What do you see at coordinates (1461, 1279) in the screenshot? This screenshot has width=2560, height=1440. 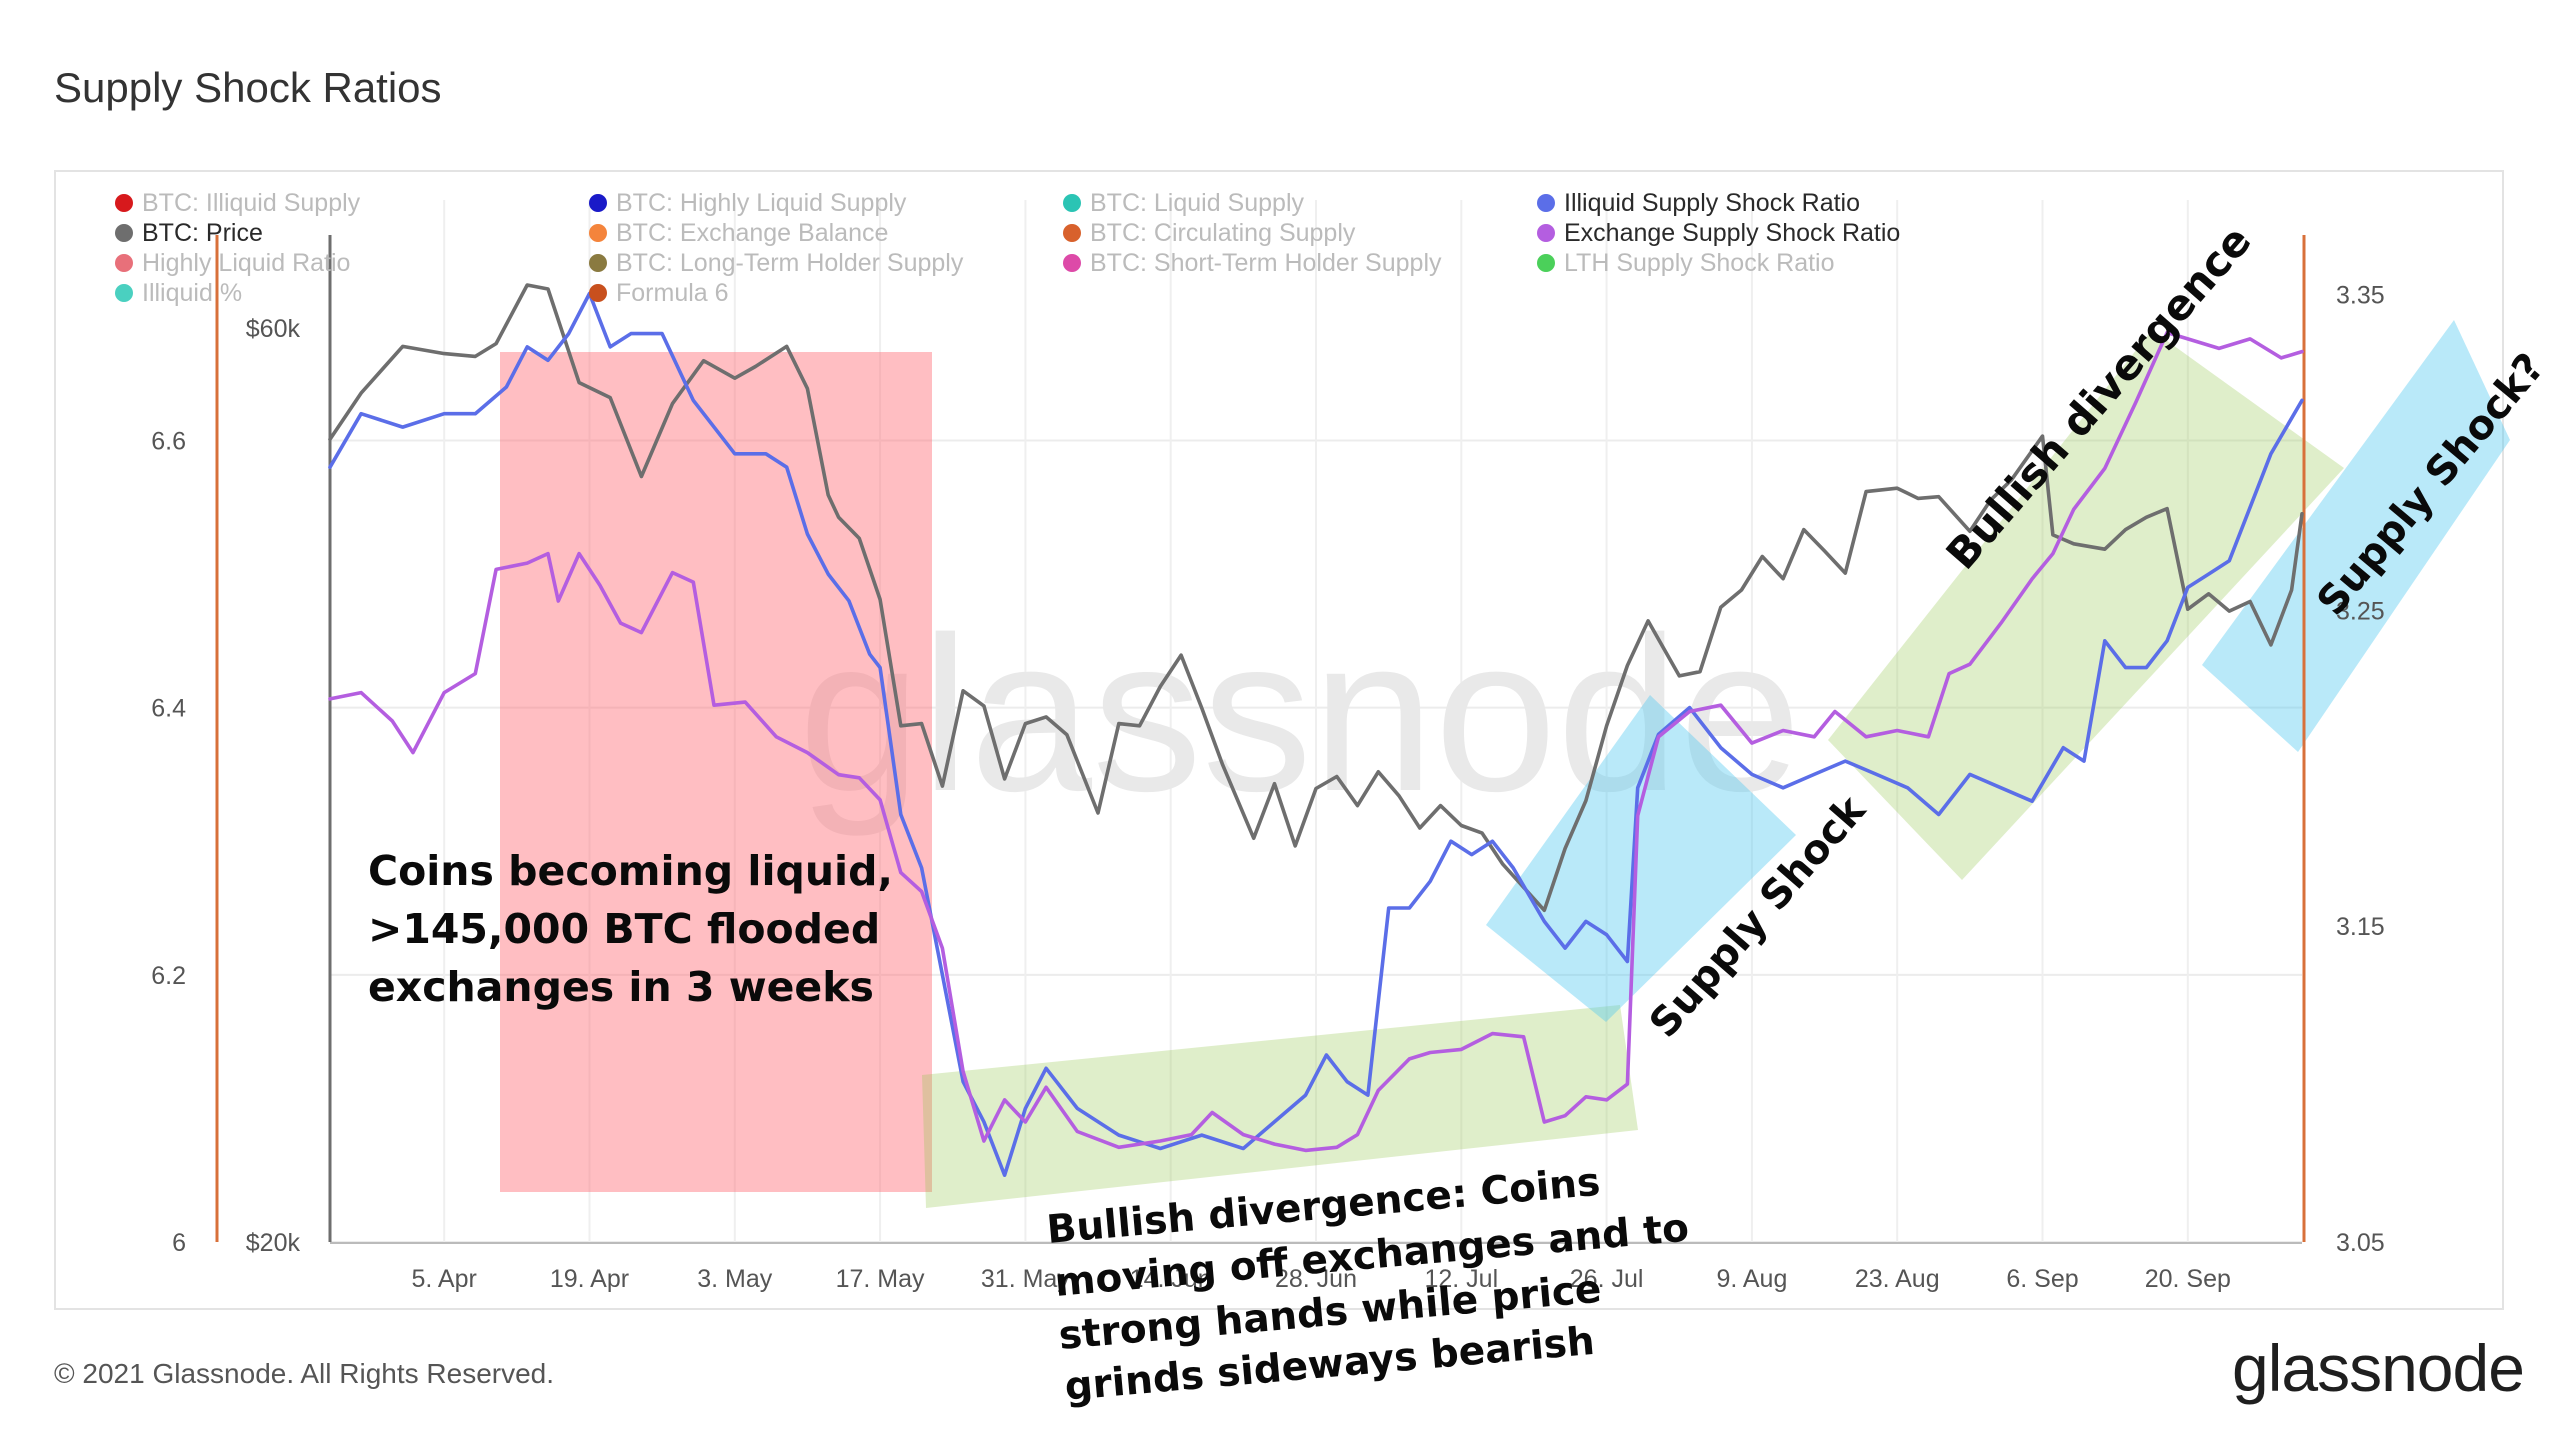 I see `x-tick-label: 12. Jul` at bounding box center [1461, 1279].